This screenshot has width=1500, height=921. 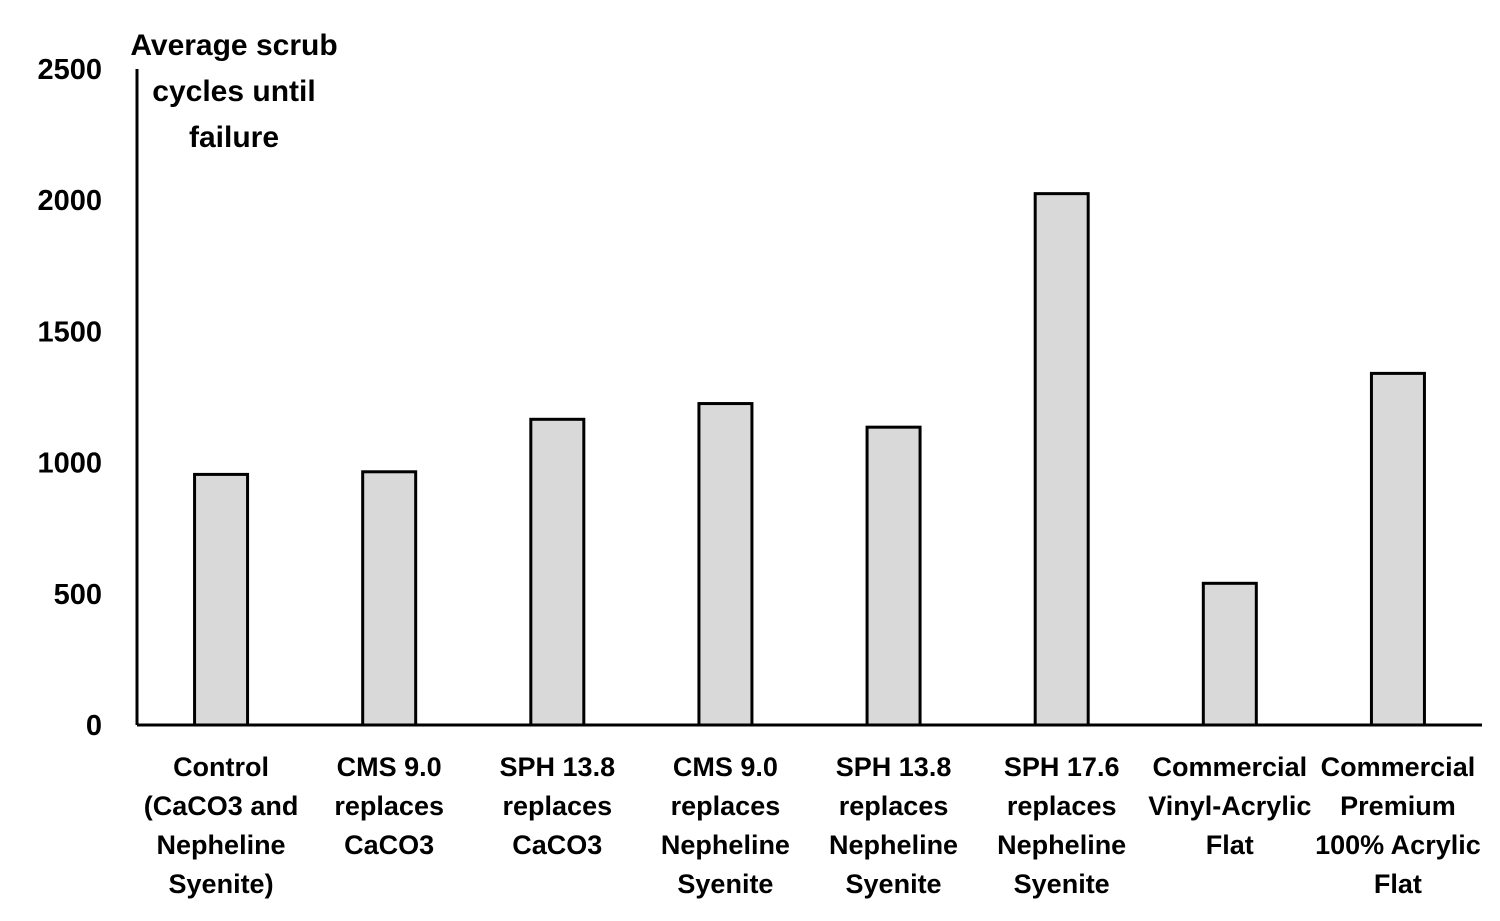 I want to click on y-axis-title: Average scrub cycles until failure, so click(x=233, y=91).